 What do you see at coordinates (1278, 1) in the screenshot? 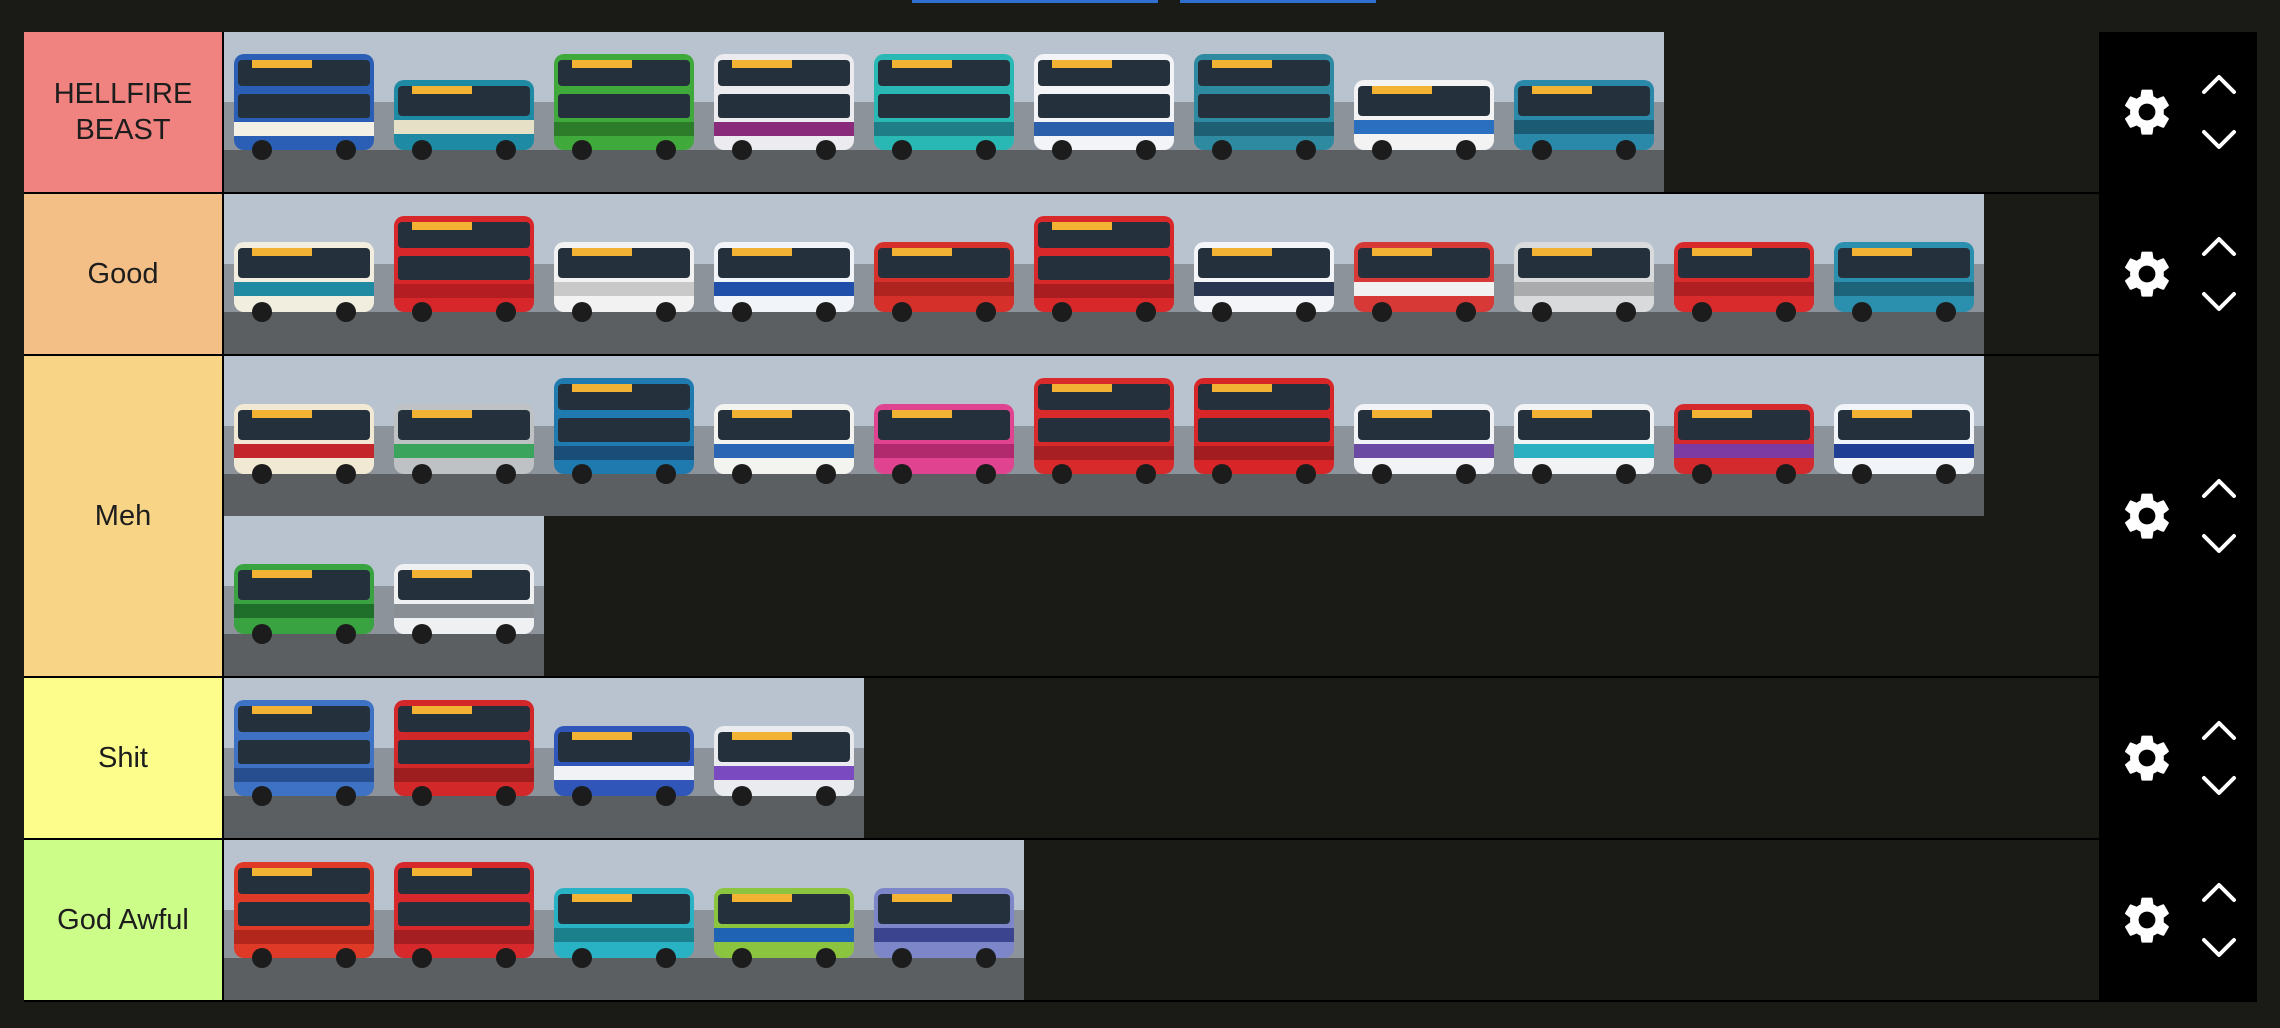
I see `top-button-right` at bounding box center [1278, 1].